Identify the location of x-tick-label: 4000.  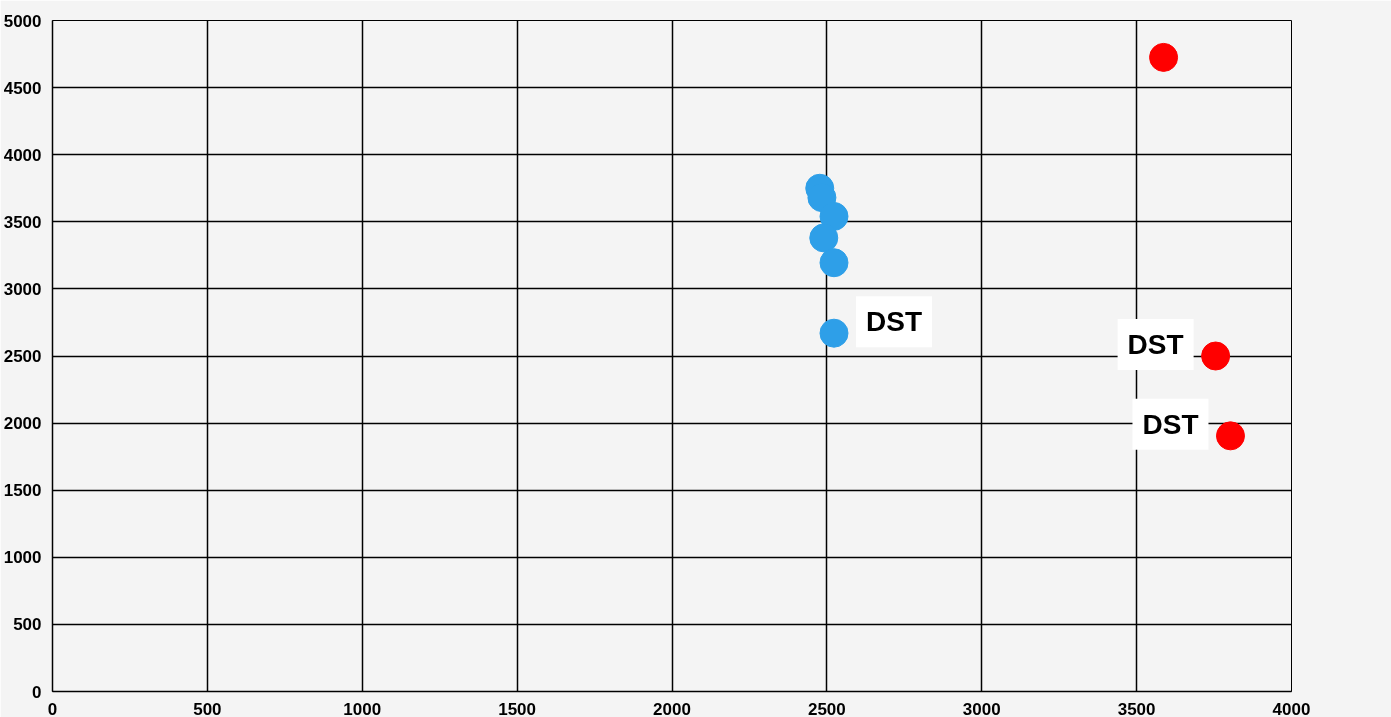
(1291, 708).